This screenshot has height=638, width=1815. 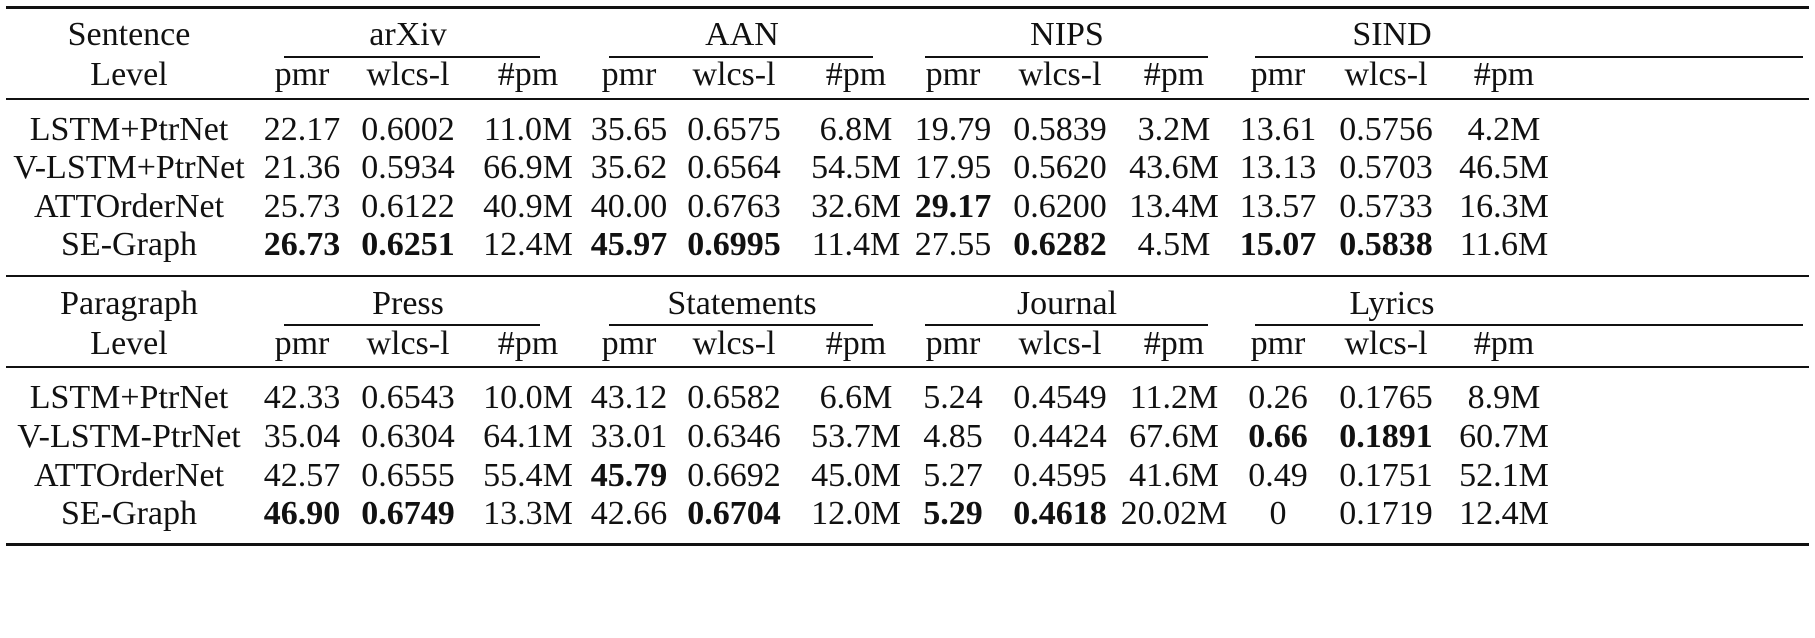 I want to click on table-cell: 11.0M, so click(x=528, y=129).